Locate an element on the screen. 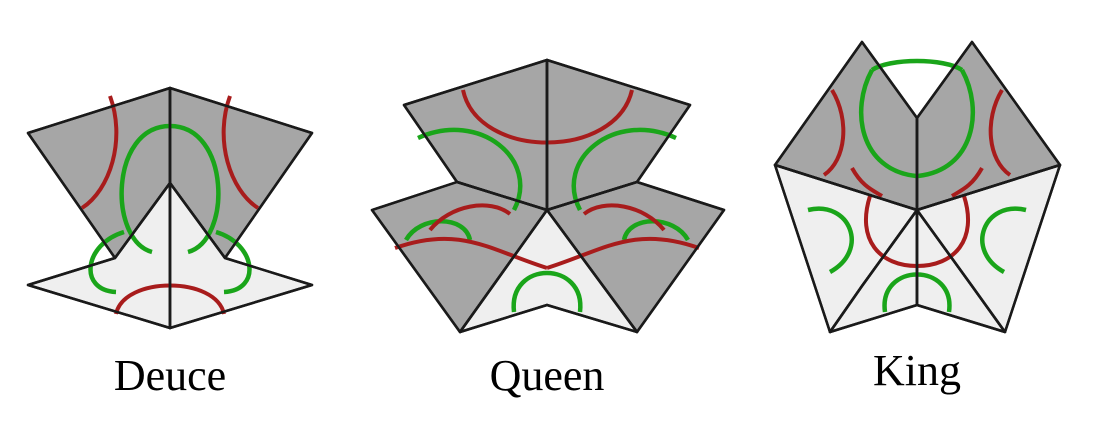 The width and height of the screenshot is (1104, 428). caption-king: King is located at coordinates (917, 370).